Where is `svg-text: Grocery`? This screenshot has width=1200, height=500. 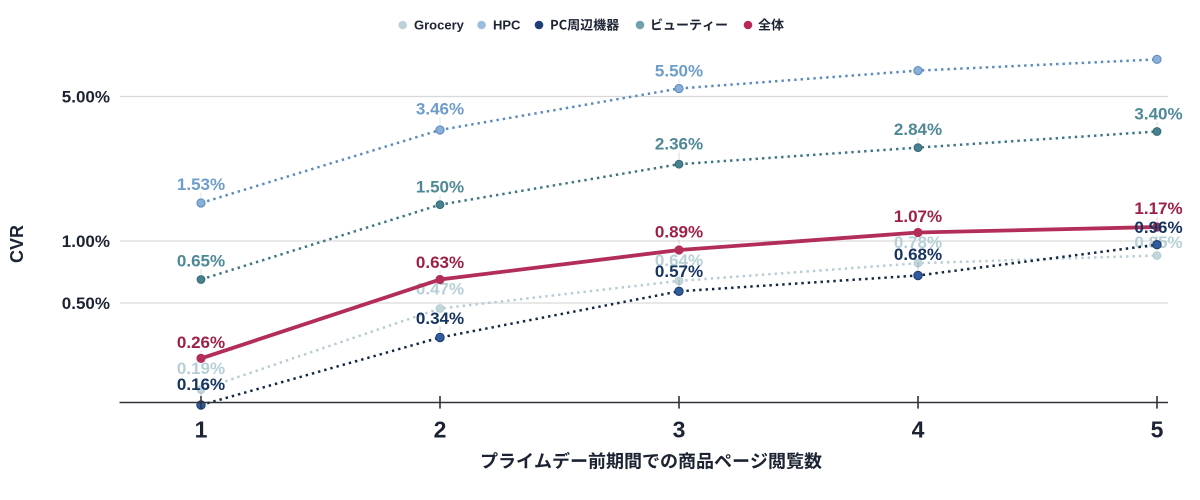 svg-text: Grocery is located at coordinates (439, 25).